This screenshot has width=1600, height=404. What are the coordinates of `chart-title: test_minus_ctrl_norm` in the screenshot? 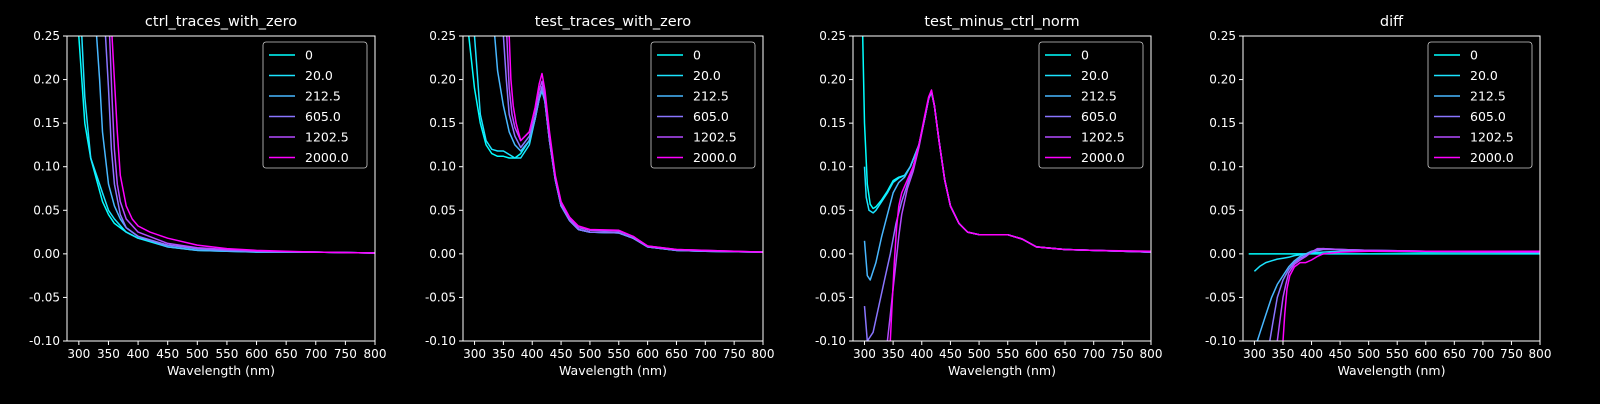 It's located at (1001, 22).